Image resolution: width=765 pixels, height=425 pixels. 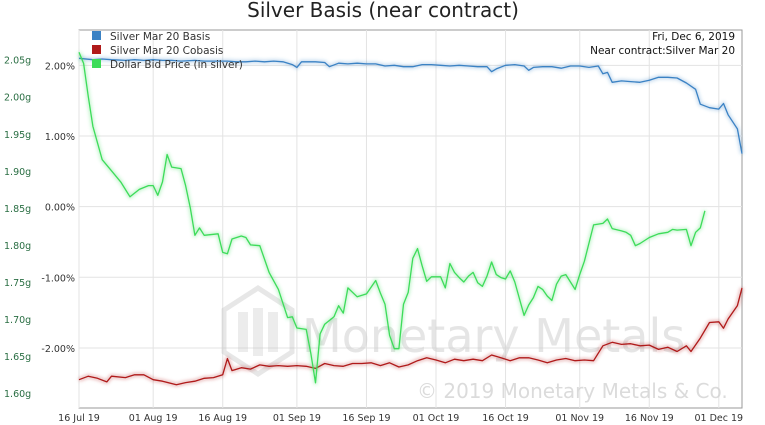 I want to click on x-tick-label: 01 Dec 19, so click(x=719, y=418).